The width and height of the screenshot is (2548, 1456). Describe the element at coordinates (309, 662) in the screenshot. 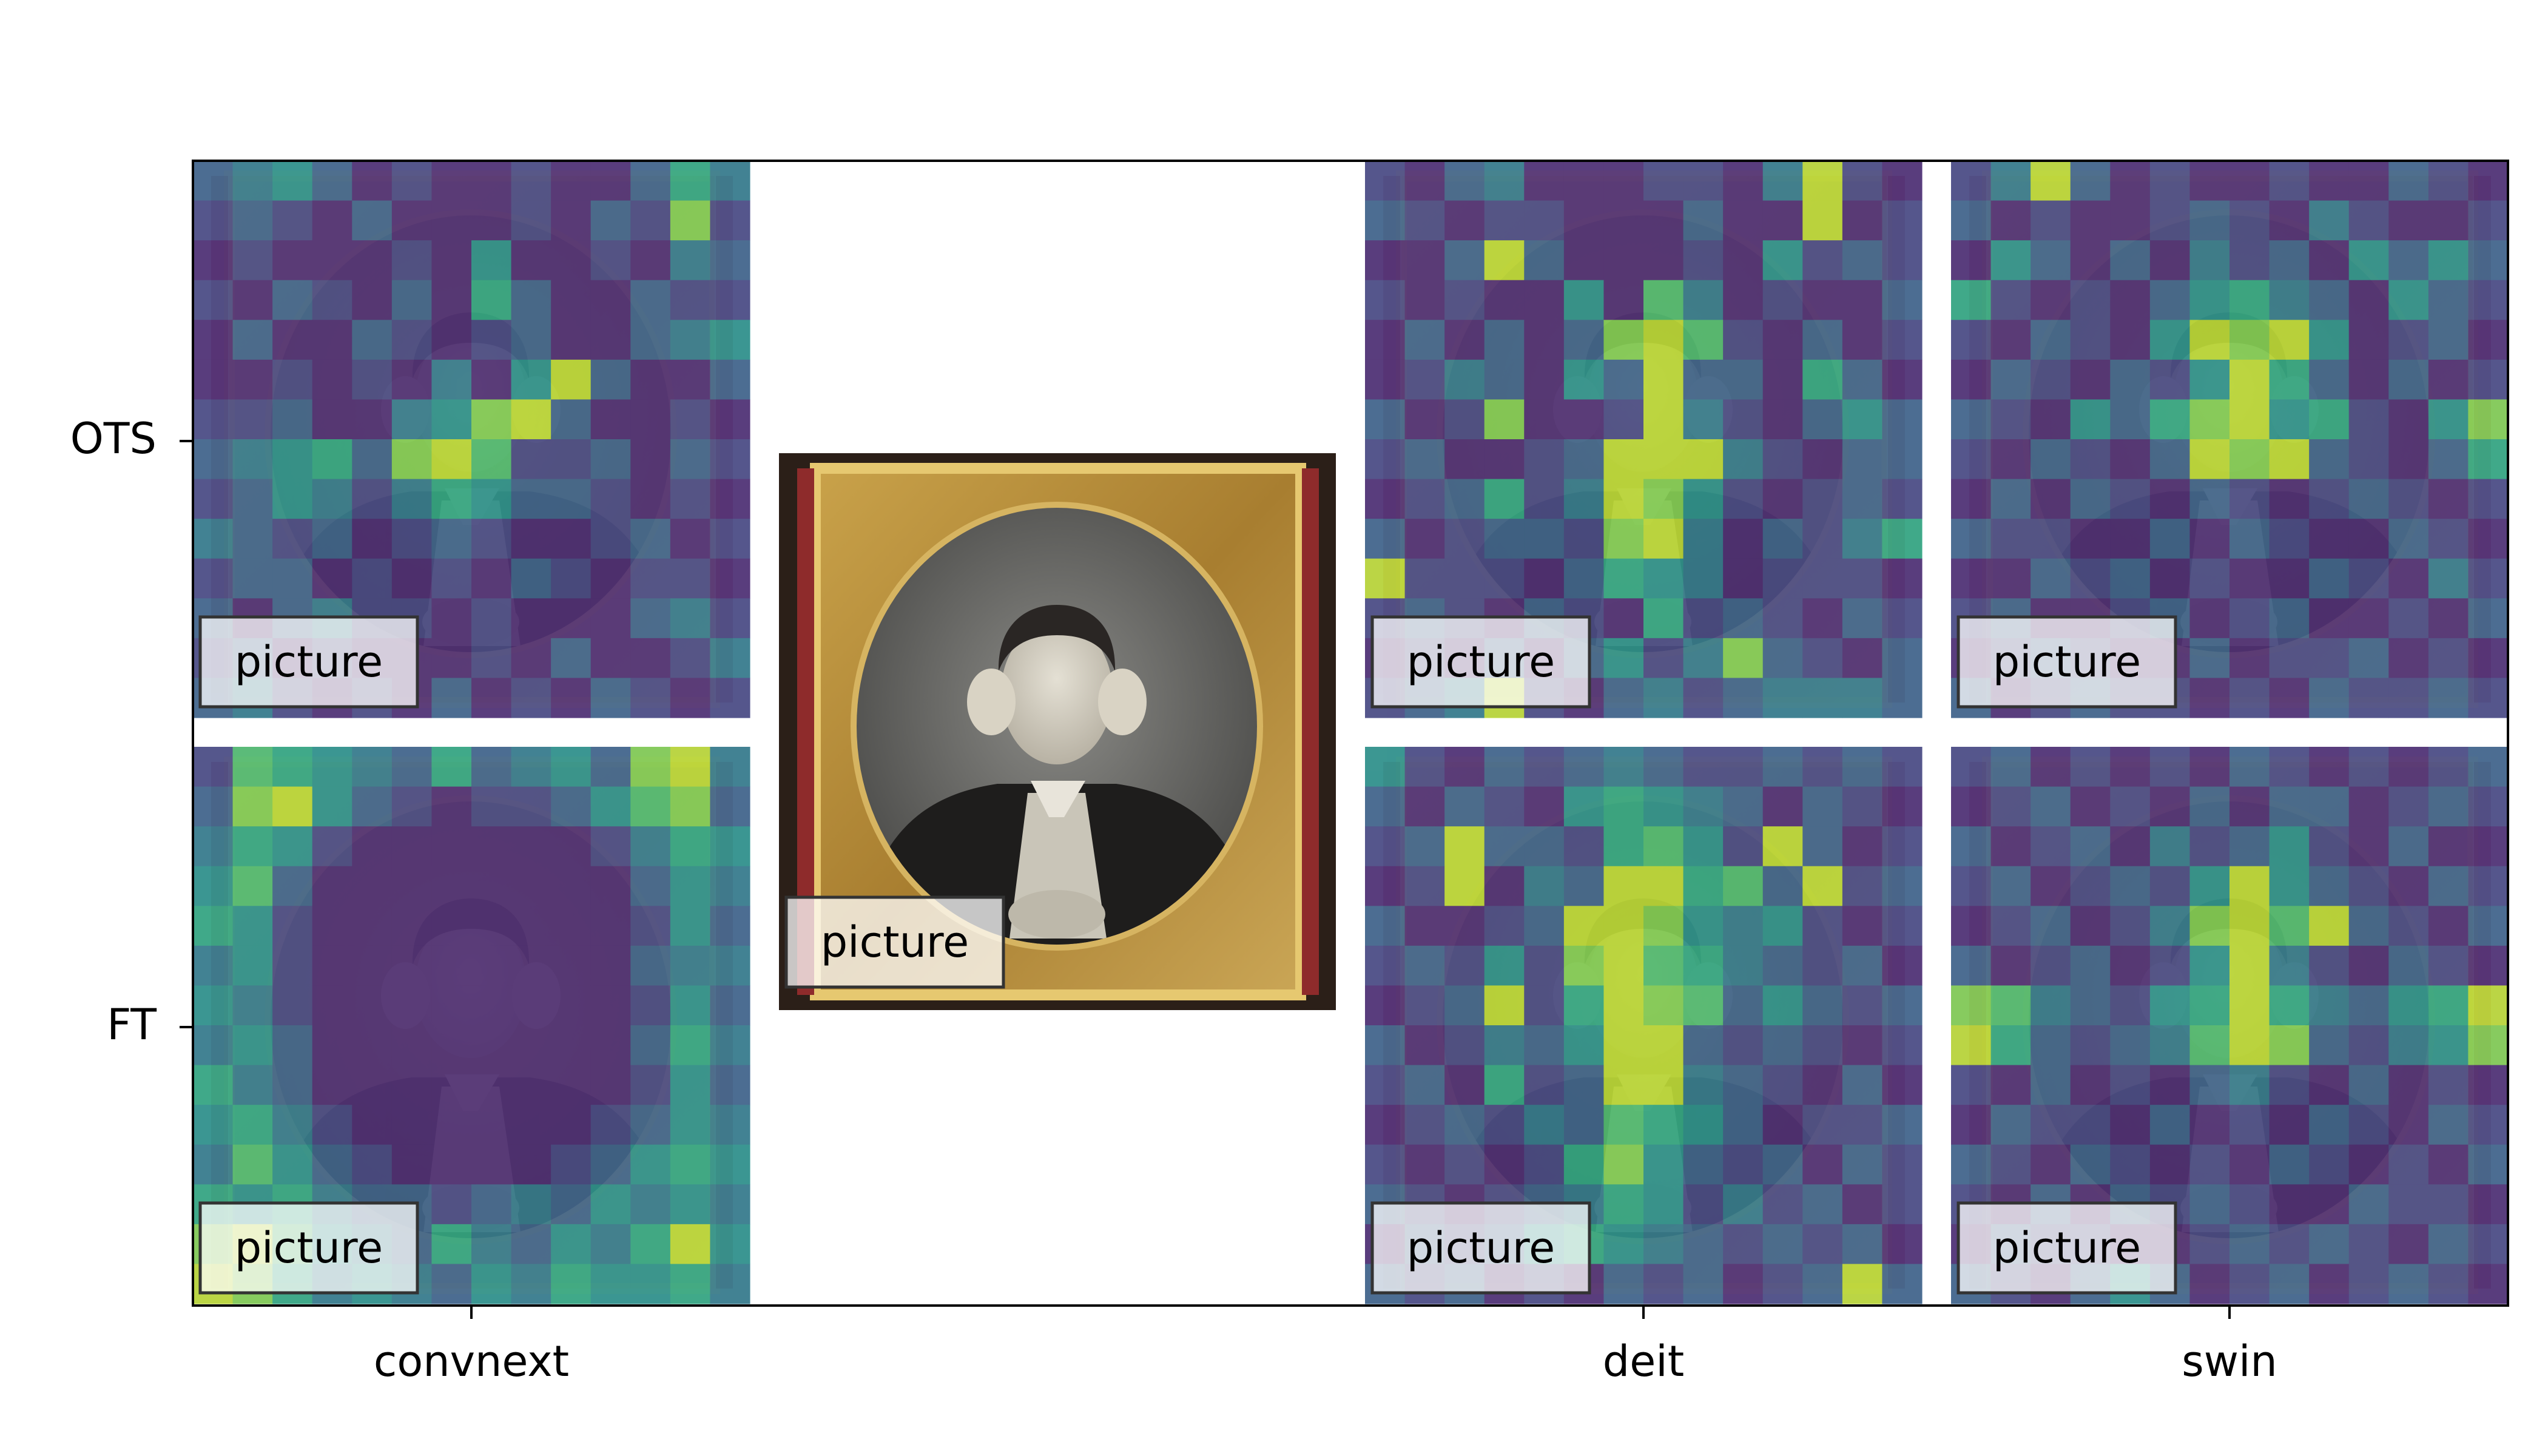

I see `panel-caption: picture` at that location.